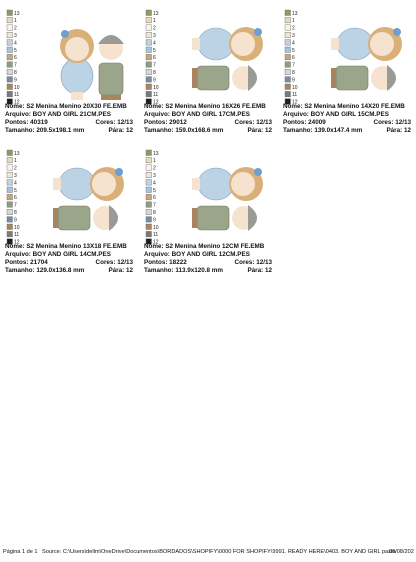 This screenshot has width=416, height=562. What do you see at coordinates (58, 254) in the screenshot?
I see `file-name: Arquivo: BOY AND GIRL 14CM.PES` at bounding box center [58, 254].